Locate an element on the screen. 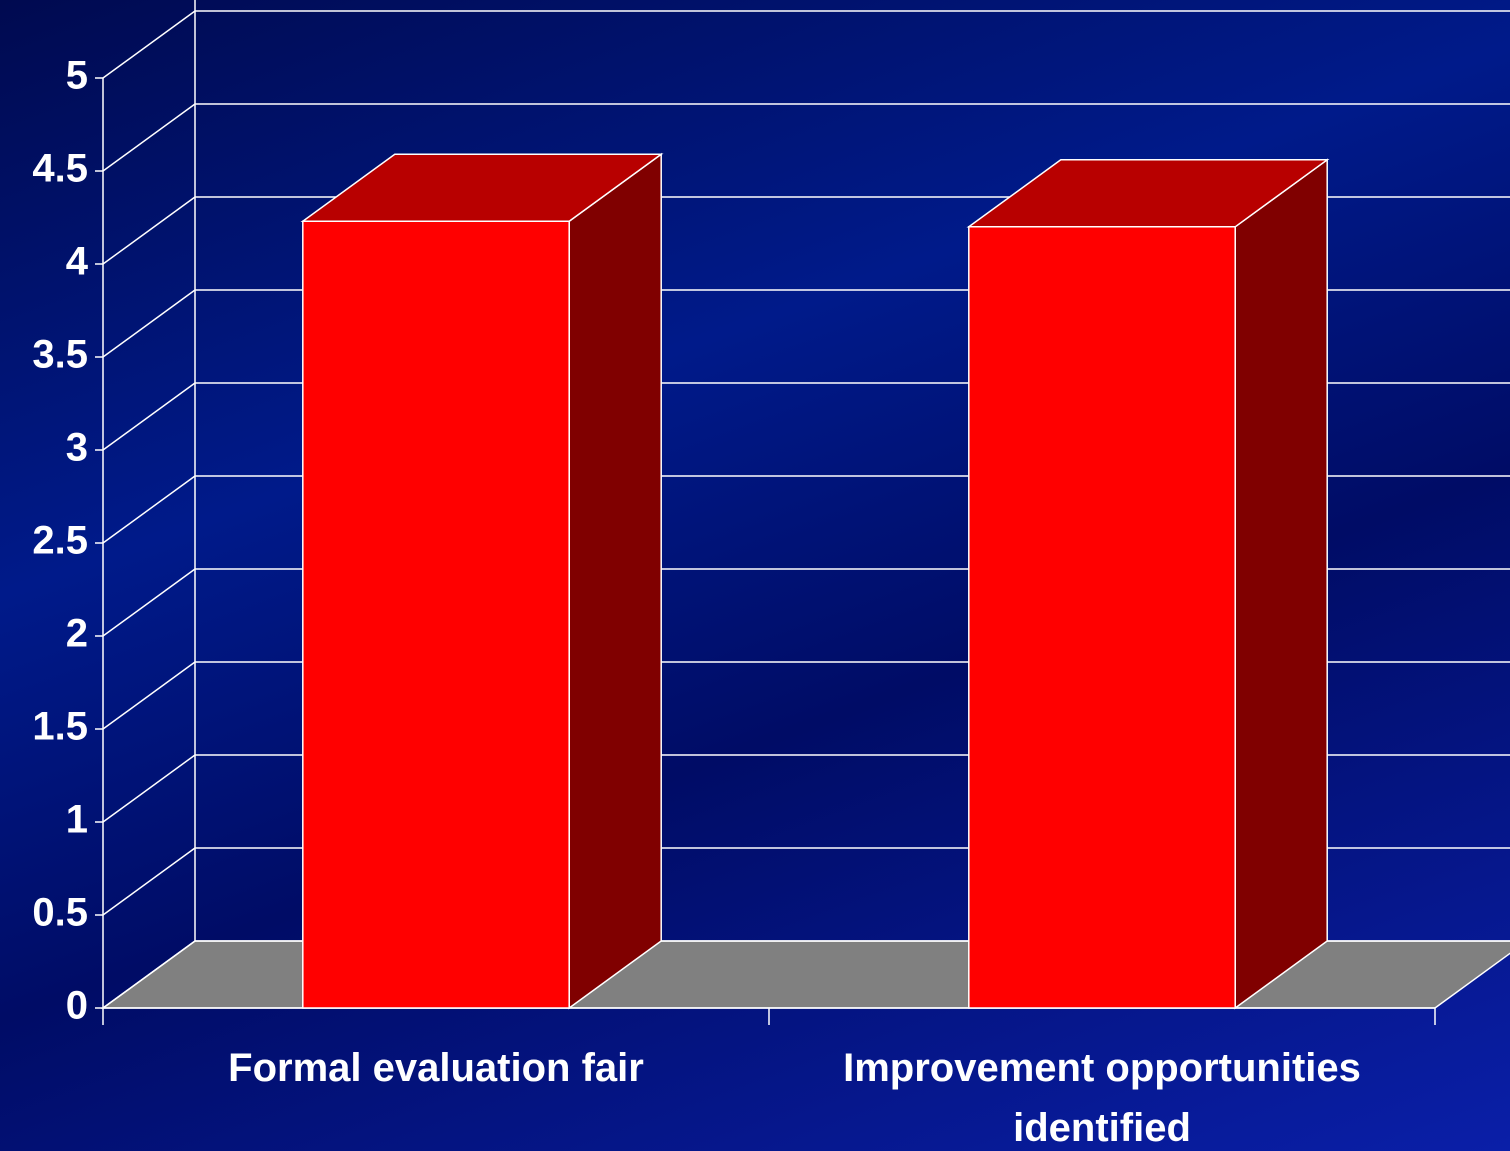 This screenshot has height=1151, width=1510. y-tick-label: 0.5 is located at coordinates (60, 913).